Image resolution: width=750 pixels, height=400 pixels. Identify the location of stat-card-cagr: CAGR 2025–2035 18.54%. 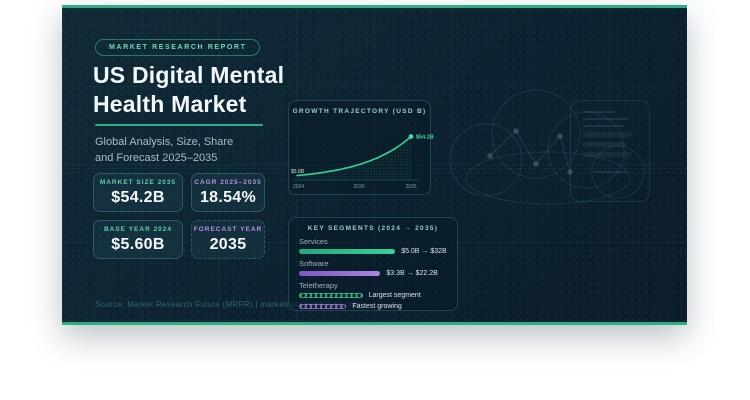
(228, 192).